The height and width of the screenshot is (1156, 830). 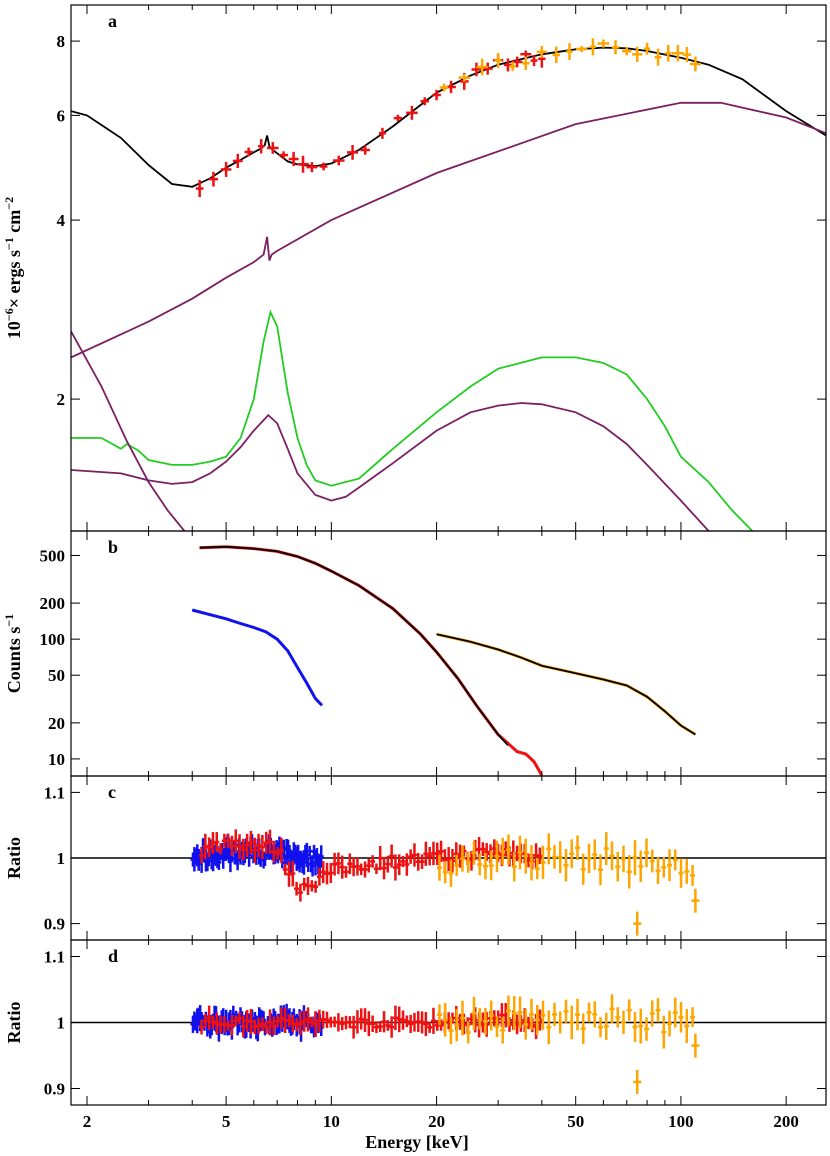 I want to click on x-tick-label: 20, so click(x=436, y=1121).